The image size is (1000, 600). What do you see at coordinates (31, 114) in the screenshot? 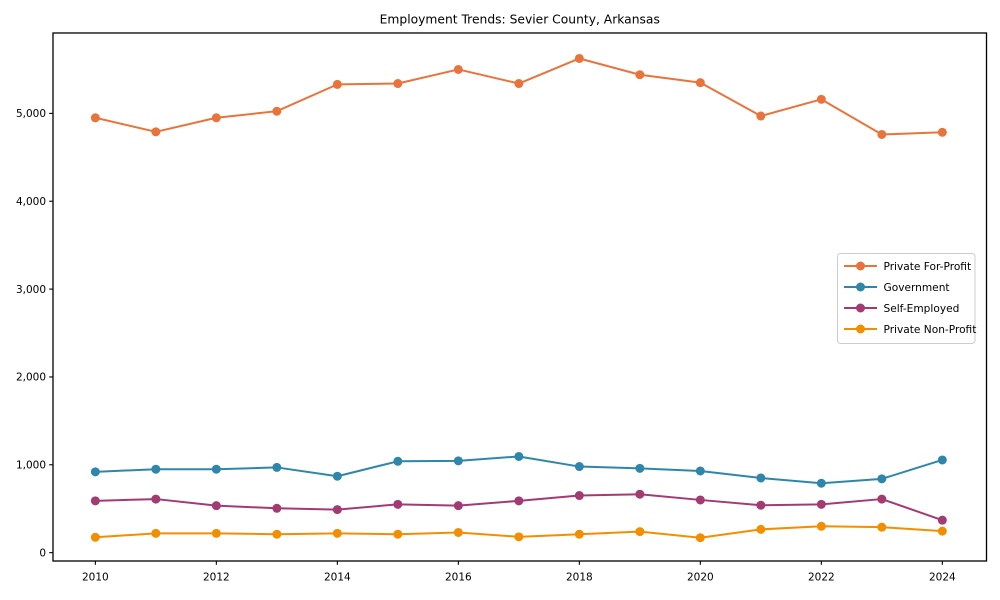
I see `y-tick-label: 5,000` at bounding box center [31, 114].